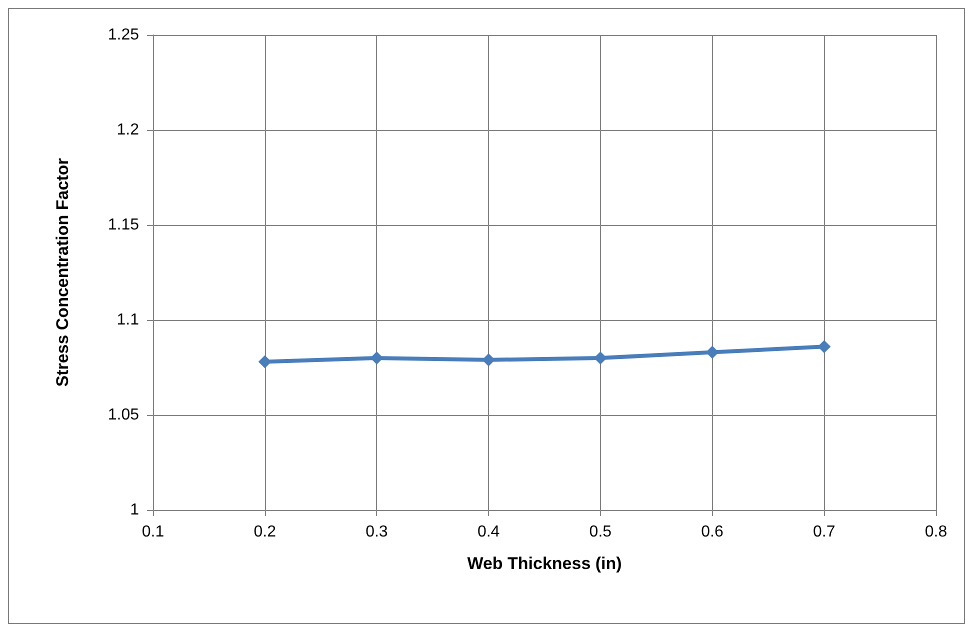 The image size is (973, 632). I want to click on x-tick-label: 0.4, so click(488, 532).